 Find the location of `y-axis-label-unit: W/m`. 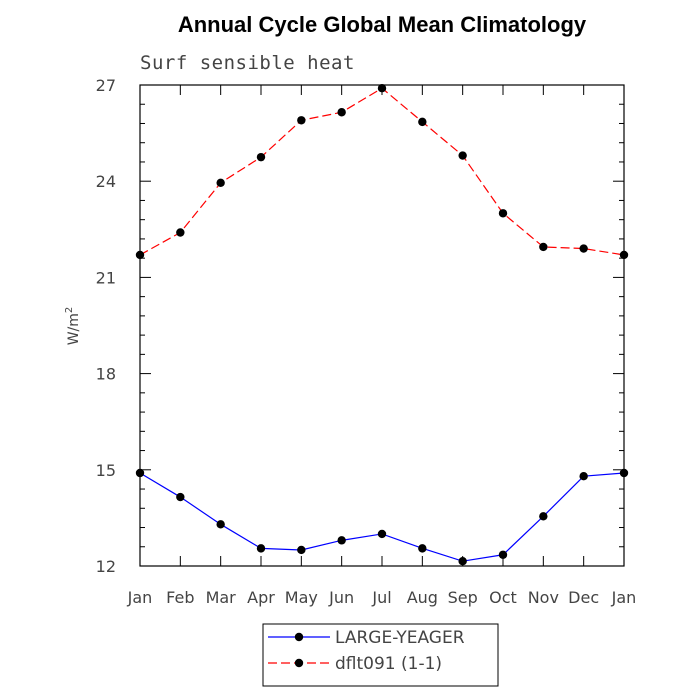

y-axis-label-unit: W/m is located at coordinates (74, 329).